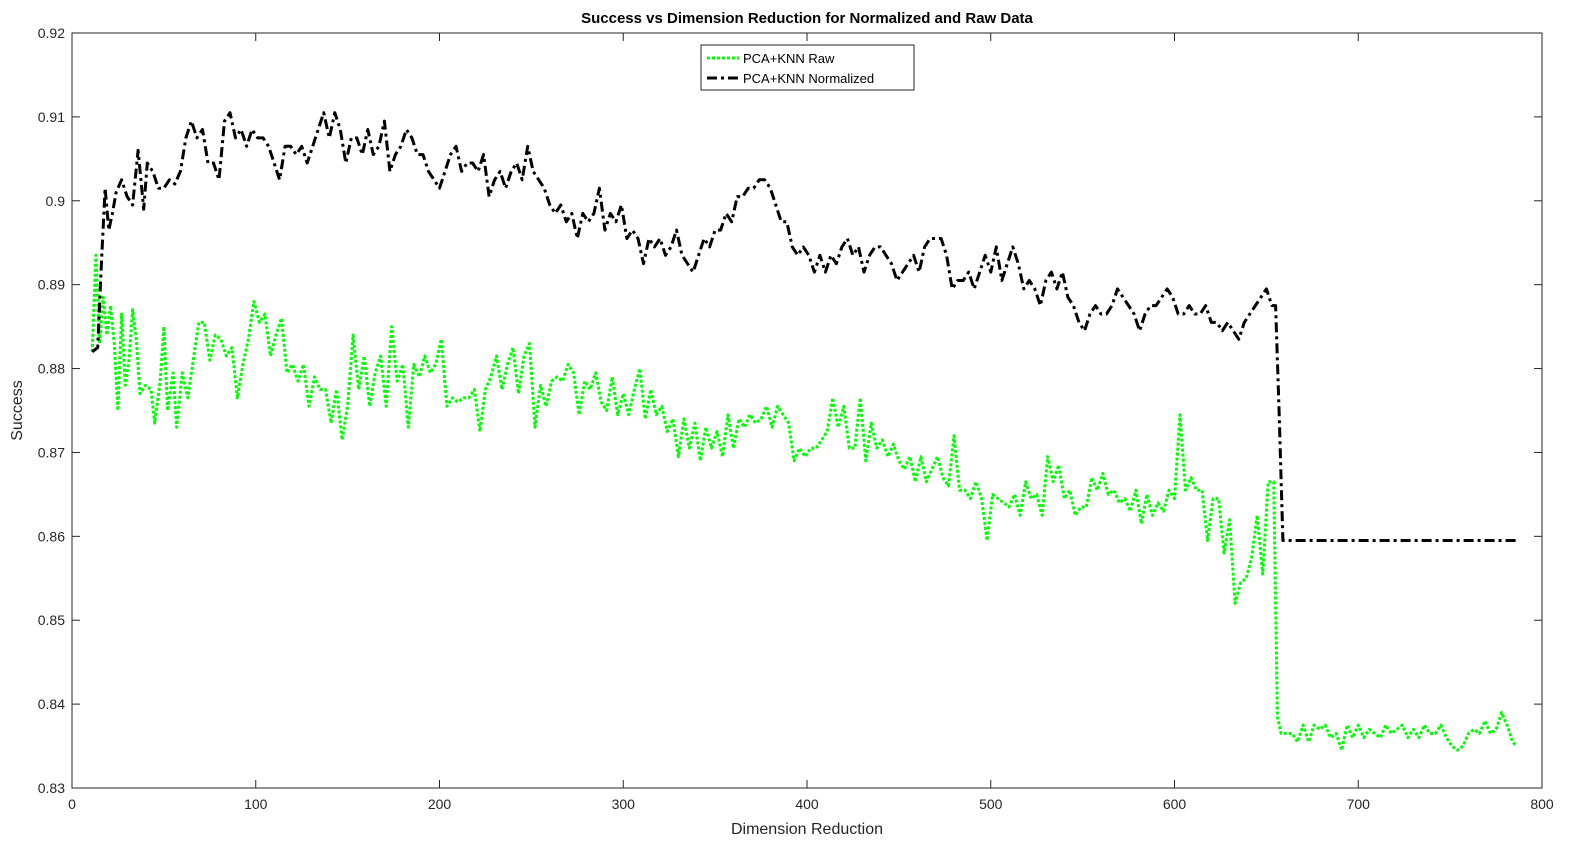  What do you see at coordinates (1542, 804) in the screenshot?
I see `x-tick-label: 800` at bounding box center [1542, 804].